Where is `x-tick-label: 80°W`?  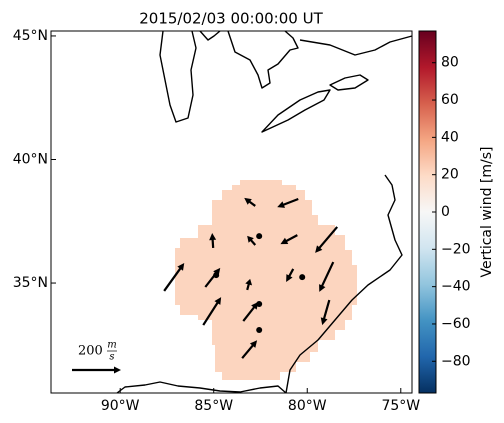 x-tick-label: 80°W is located at coordinates (307, 406).